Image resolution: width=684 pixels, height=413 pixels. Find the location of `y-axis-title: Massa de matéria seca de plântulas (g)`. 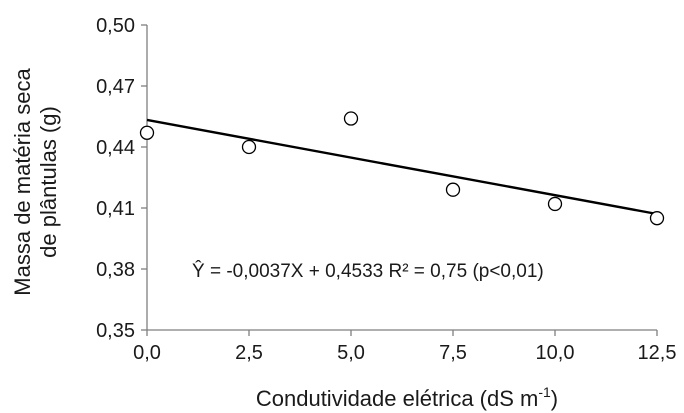

y-axis-title: Massa de matéria seca de plântulas (g) is located at coordinates (35, 182).